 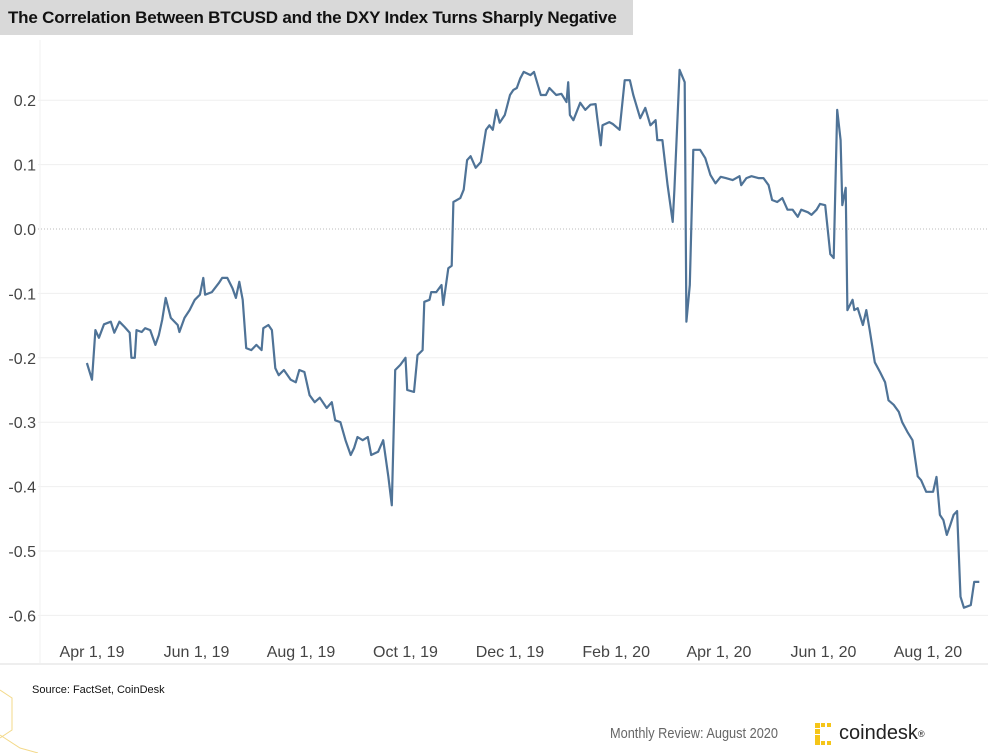 I want to click on coindesk-logo: coindesk ®, so click(x=870, y=733).